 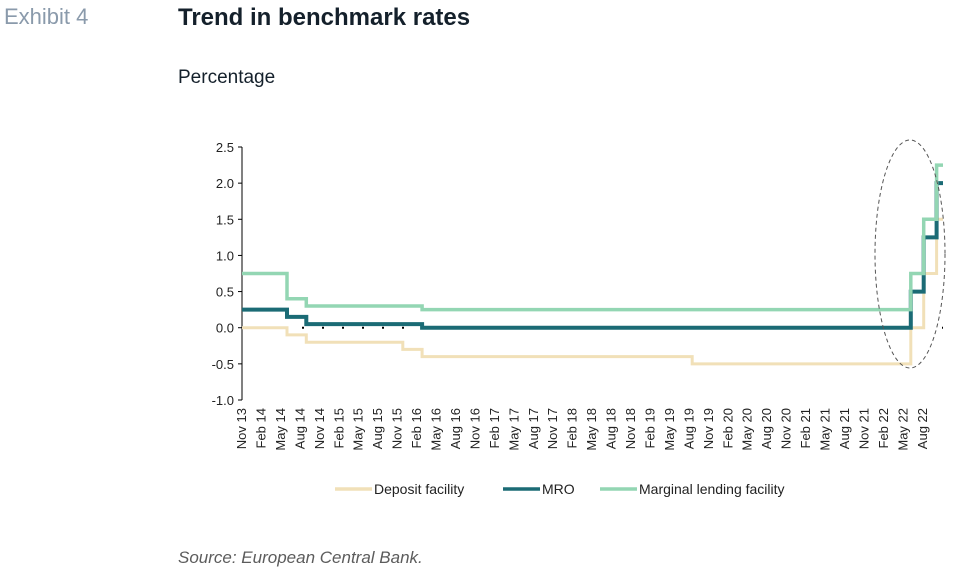 I want to click on y-tick-label: -1.0, so click(x=223, y=400).